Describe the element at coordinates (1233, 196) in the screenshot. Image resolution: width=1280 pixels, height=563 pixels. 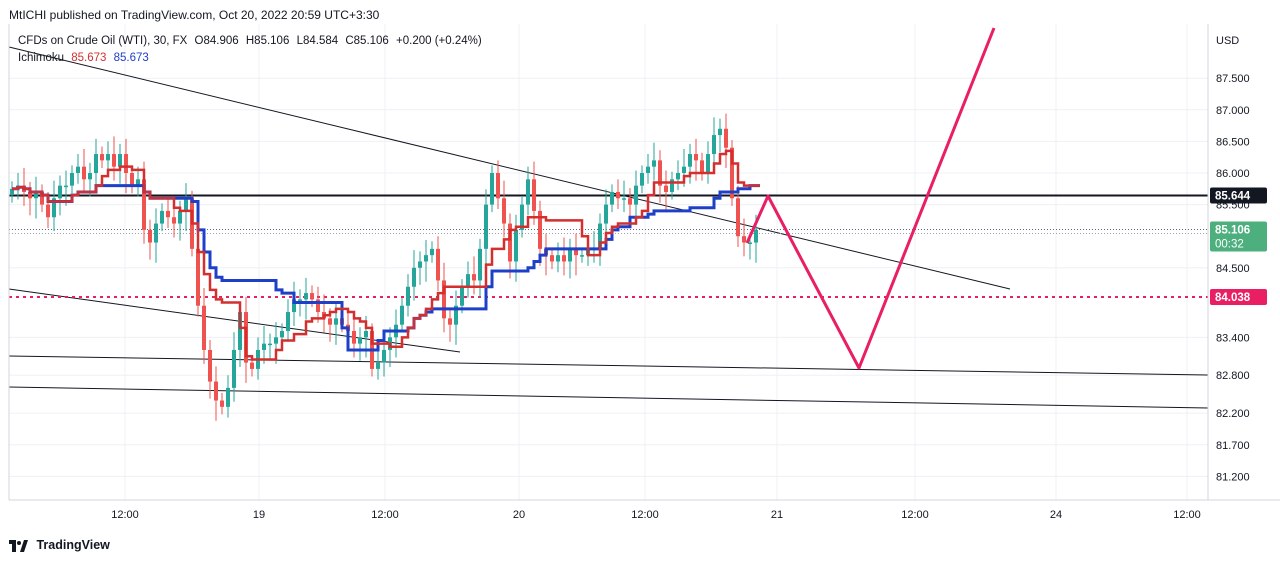
I see `resistance-tag: 85.644` at that location.